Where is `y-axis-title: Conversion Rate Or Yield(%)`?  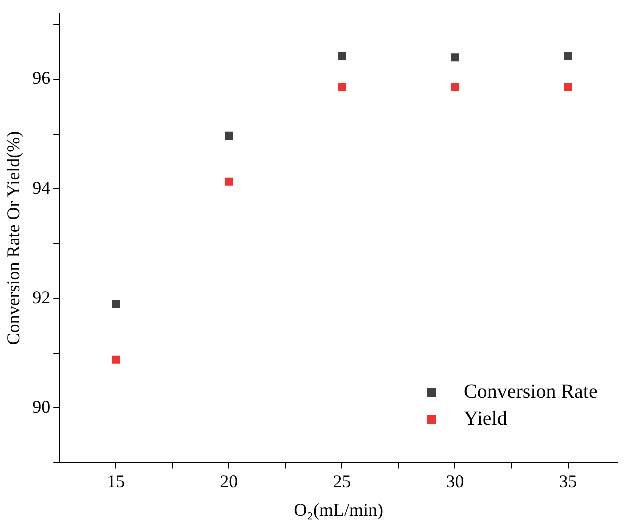 y-axis-title: Conversion Rate Or Yield(%) is located at coordinates (14, 238).